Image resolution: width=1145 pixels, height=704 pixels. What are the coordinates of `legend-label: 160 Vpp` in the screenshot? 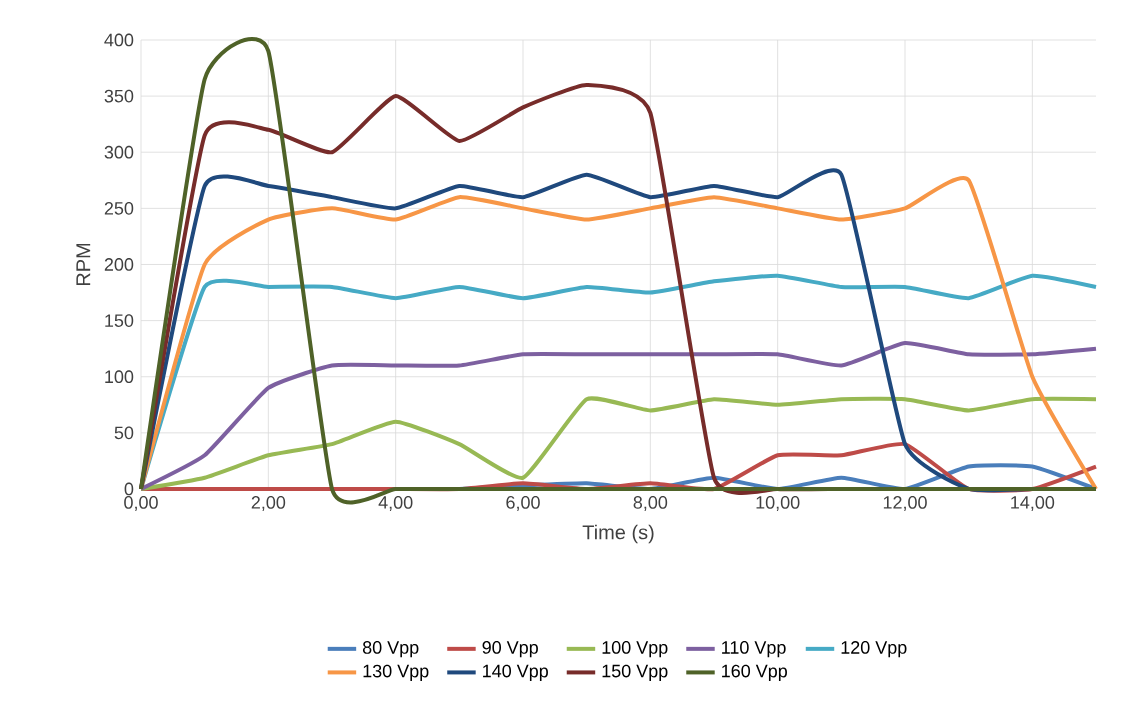 It's located at (754, 672).